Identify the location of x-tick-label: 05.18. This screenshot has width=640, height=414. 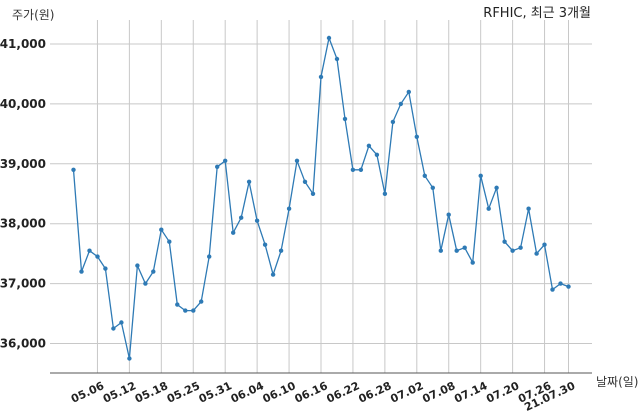
(151, 392).